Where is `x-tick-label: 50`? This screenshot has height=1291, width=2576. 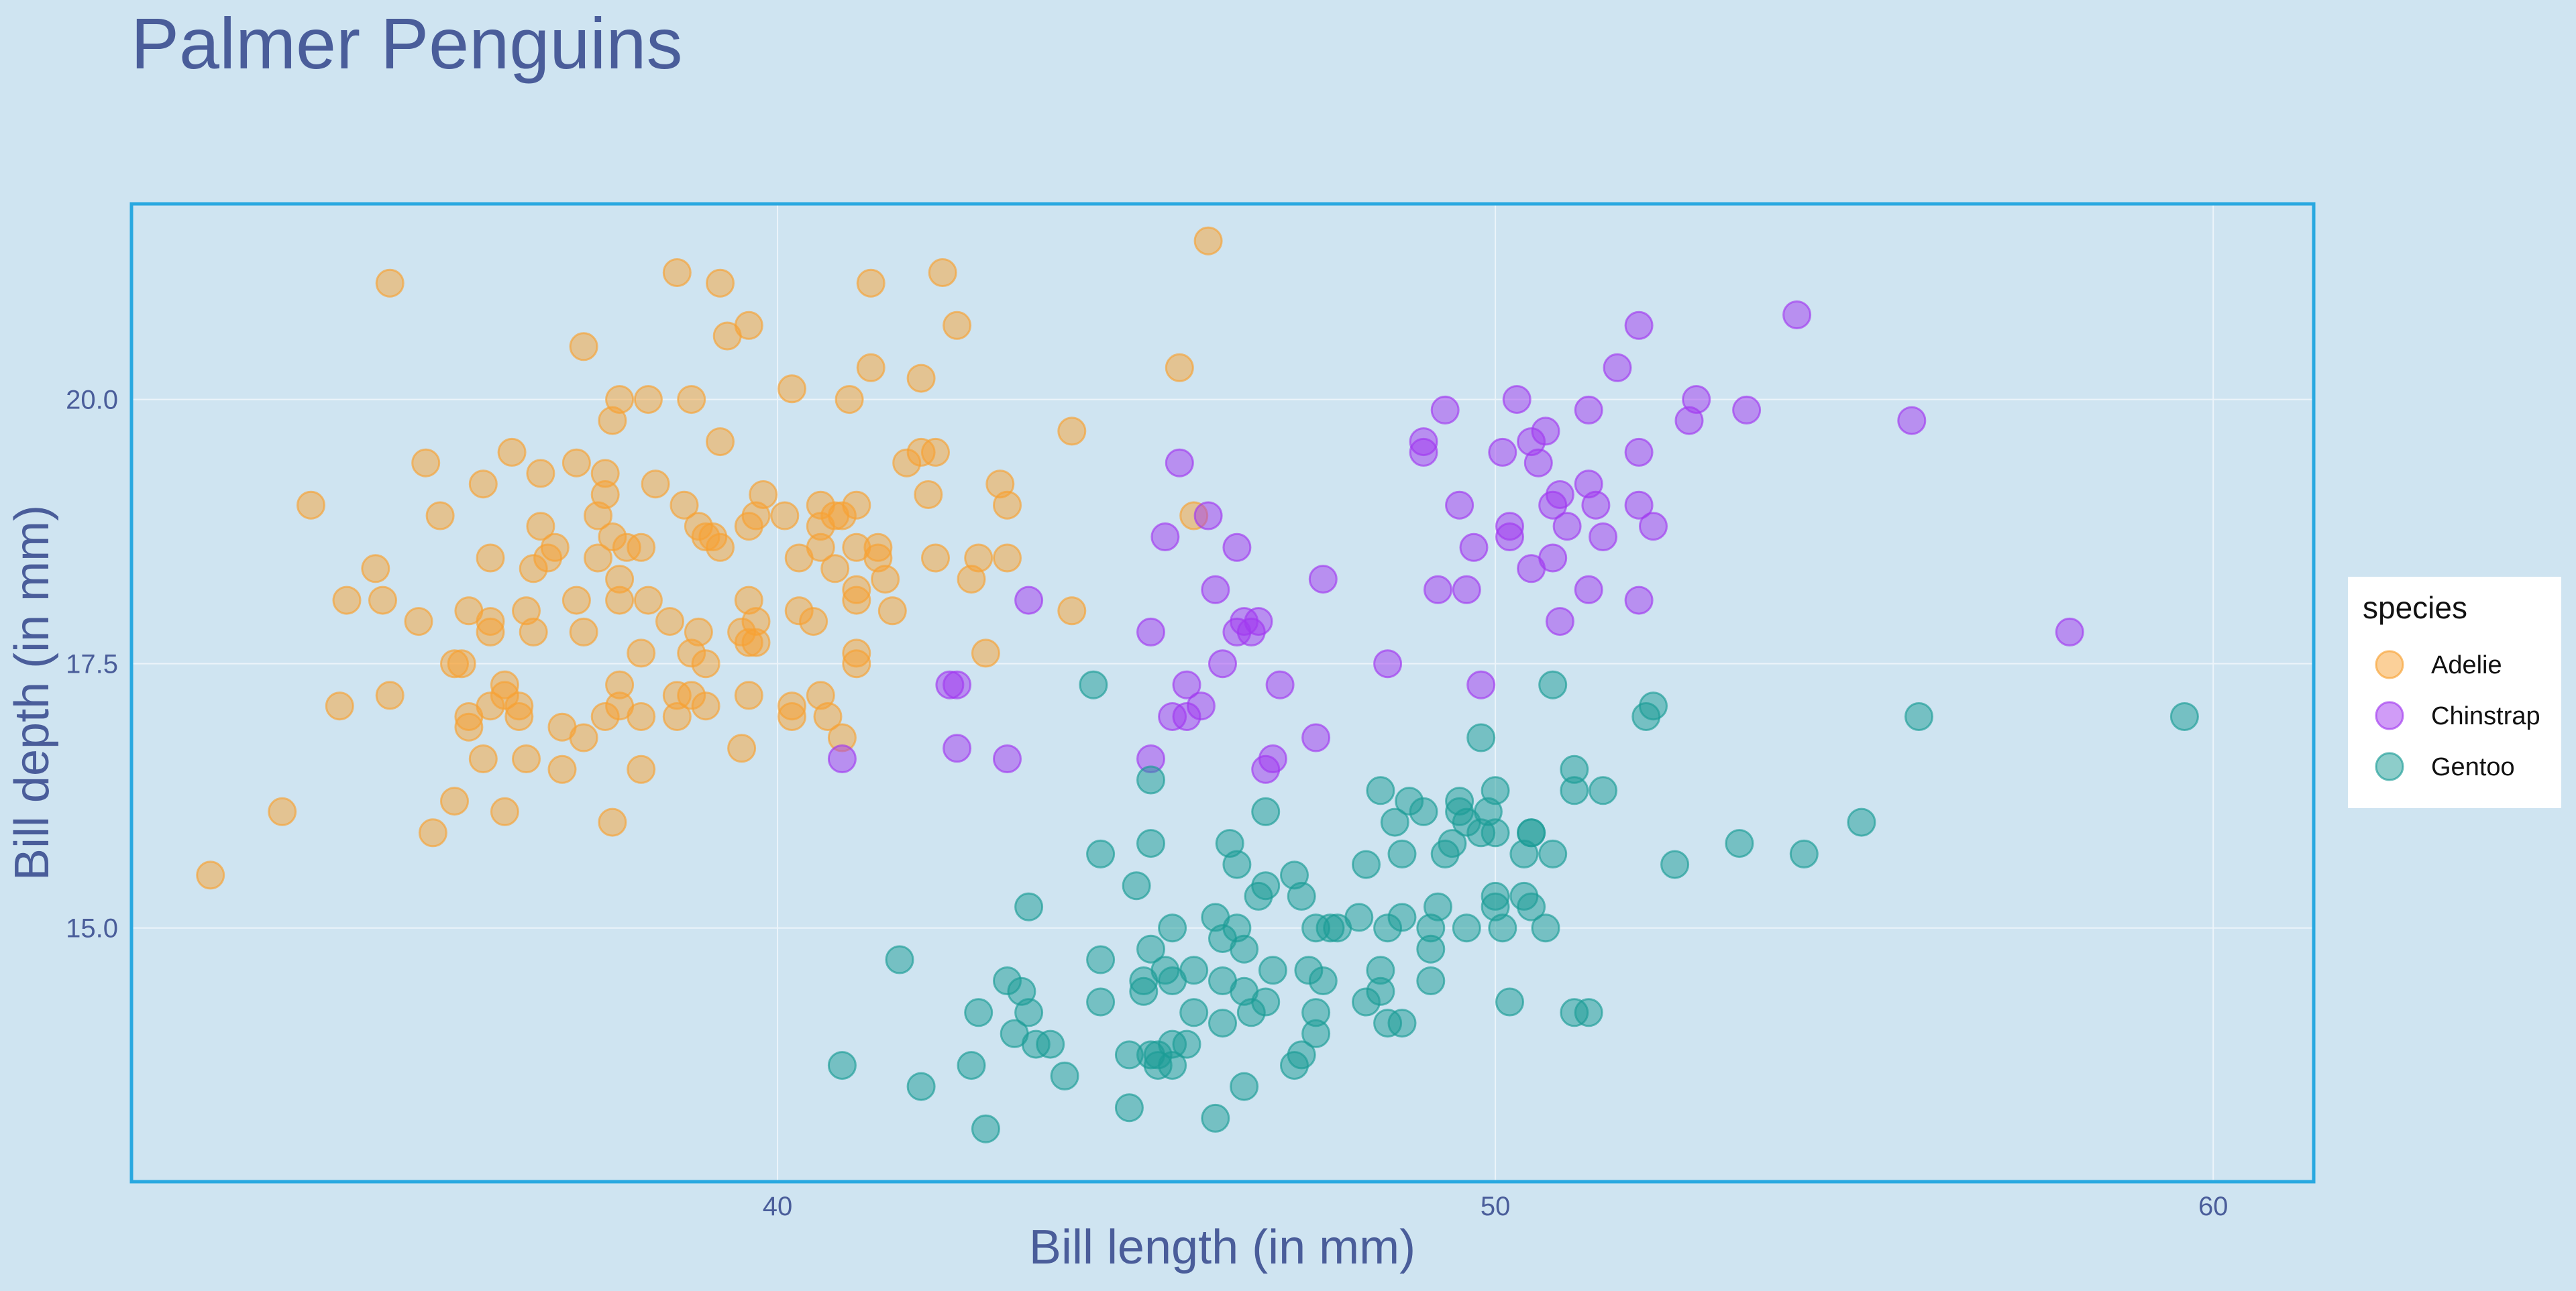
x-tick-label: 50 is located at coordinates (1496, 1206).